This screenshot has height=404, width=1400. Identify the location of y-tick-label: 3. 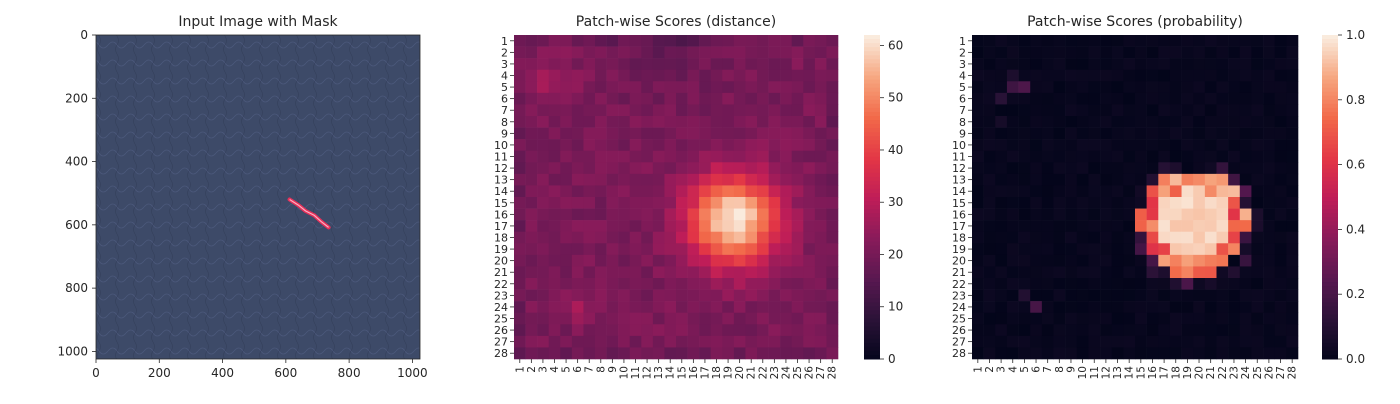
(504, 64).